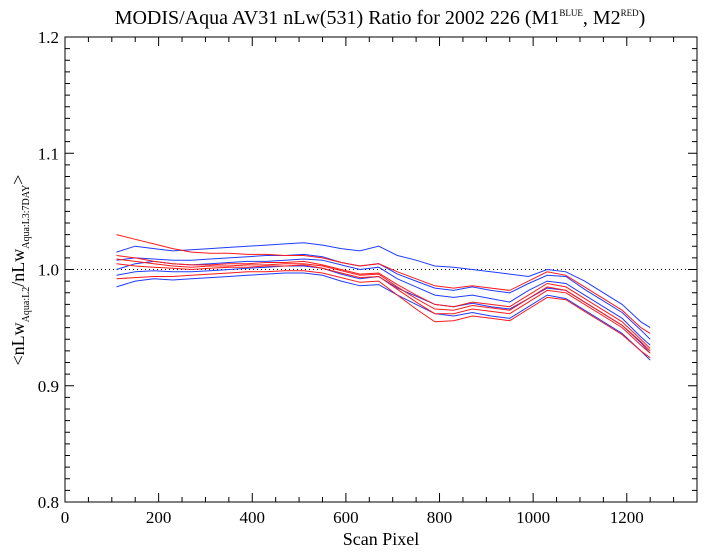 This screenshot has height=556, width=708. What do you see at coordinates (642, 18) in the screenshot?
I see `chart-title-end: )` at bounding box center [642, 18].